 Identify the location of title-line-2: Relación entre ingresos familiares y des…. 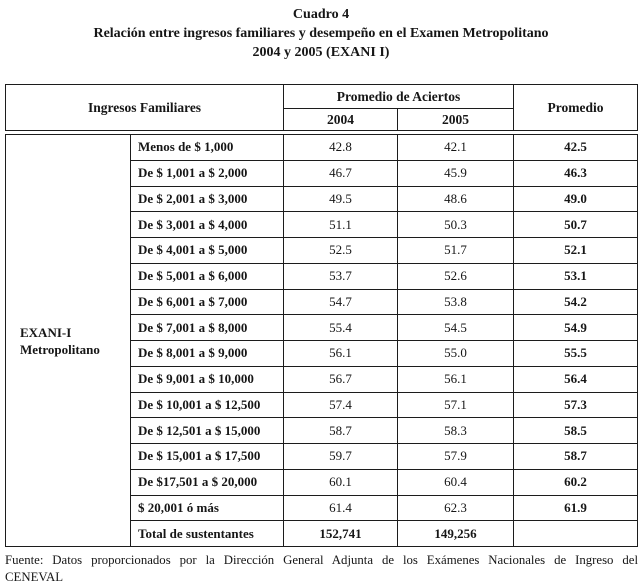
(321, 33).